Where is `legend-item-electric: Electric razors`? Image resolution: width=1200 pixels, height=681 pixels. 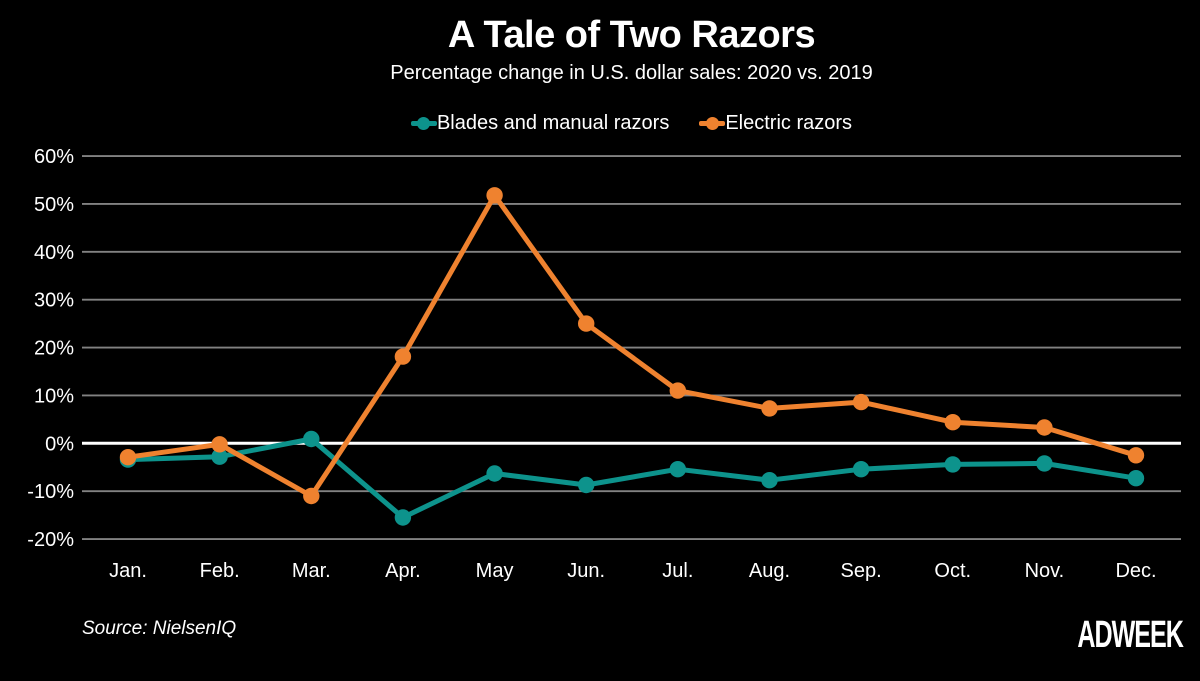 legend-item-electric: Electric razors is located at coordinates (775, 123).